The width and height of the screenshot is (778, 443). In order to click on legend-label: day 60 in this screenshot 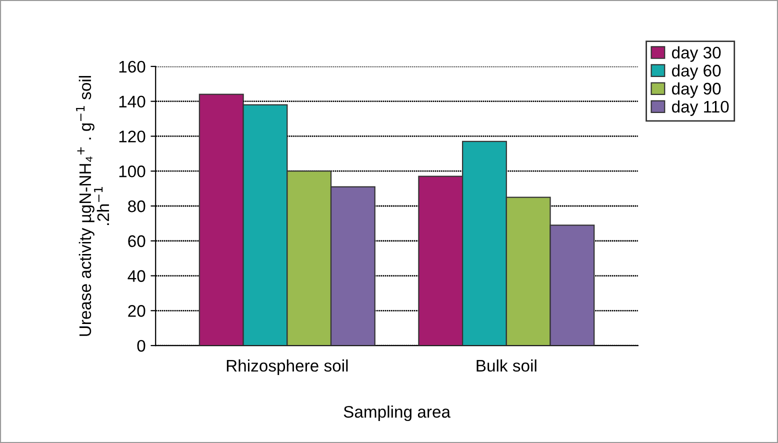, I will do `click(696, 72)`.